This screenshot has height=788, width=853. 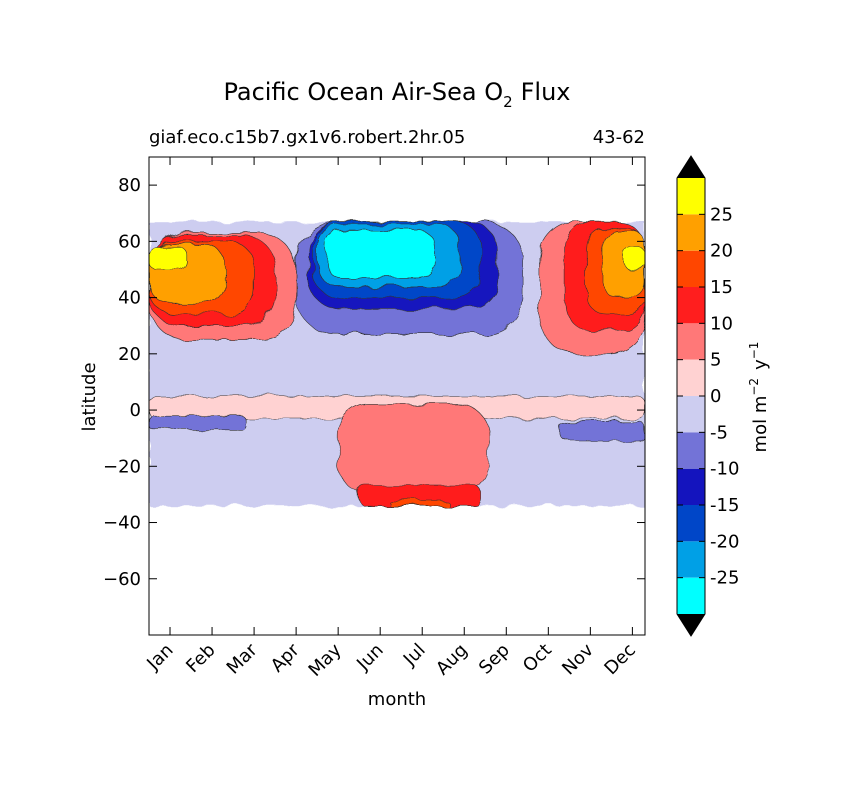 What do you see at coordinates (724, 578) in the screenshot?
I see `colorbar-tick-label: -25` at bounding box center [724, 578].